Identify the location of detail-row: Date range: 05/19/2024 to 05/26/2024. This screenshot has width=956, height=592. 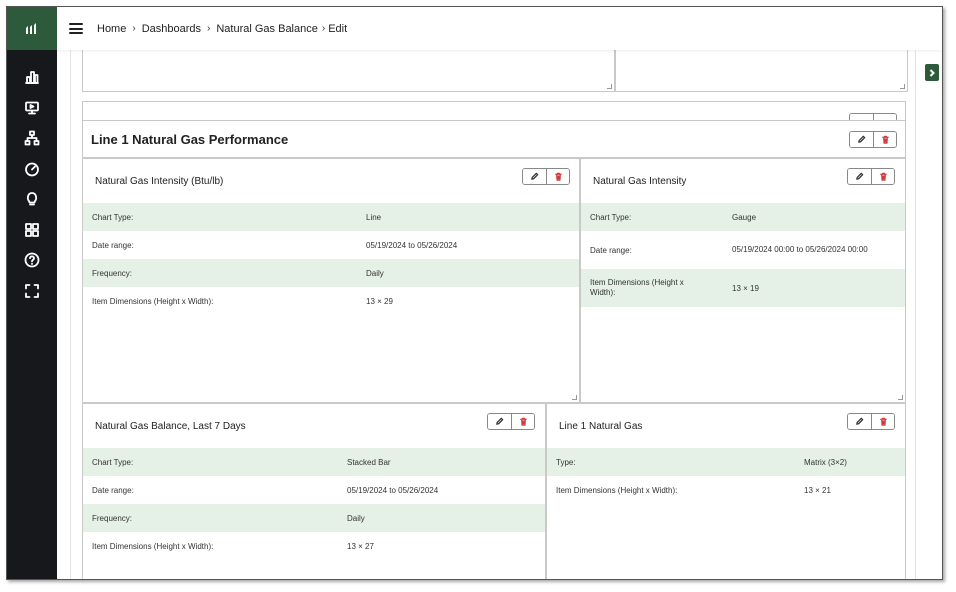
(331, 245).